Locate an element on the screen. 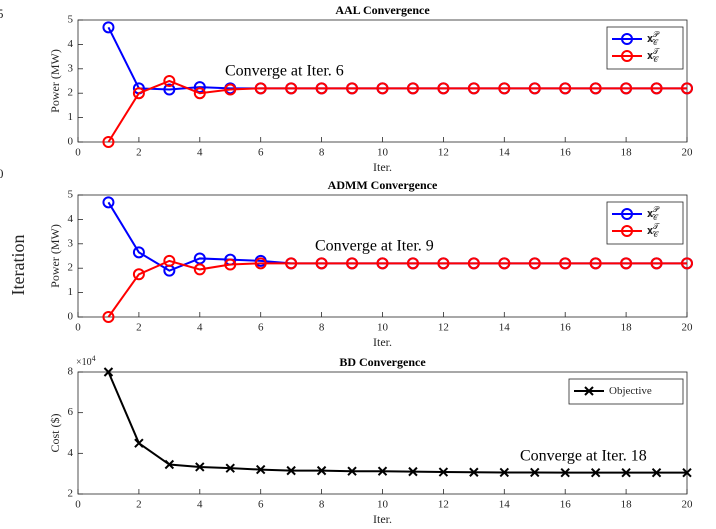 This screenshot has width=716, height=529. x-tick-label: 12 is located at coordinates (443, 328).